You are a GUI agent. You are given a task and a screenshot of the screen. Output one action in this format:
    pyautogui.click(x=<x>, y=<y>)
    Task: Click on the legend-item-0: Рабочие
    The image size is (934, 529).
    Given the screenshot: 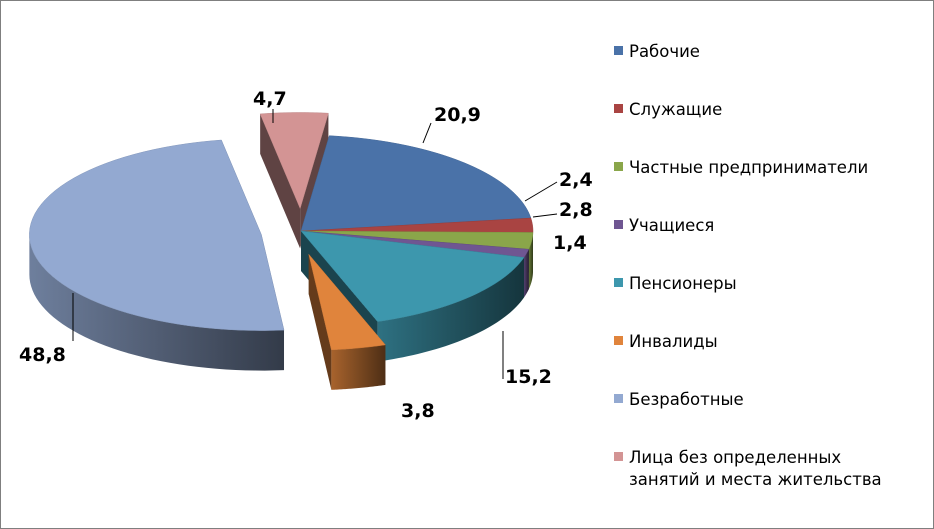 What is the action you would take?
    pyautogui.click(x=769, y=52)
    